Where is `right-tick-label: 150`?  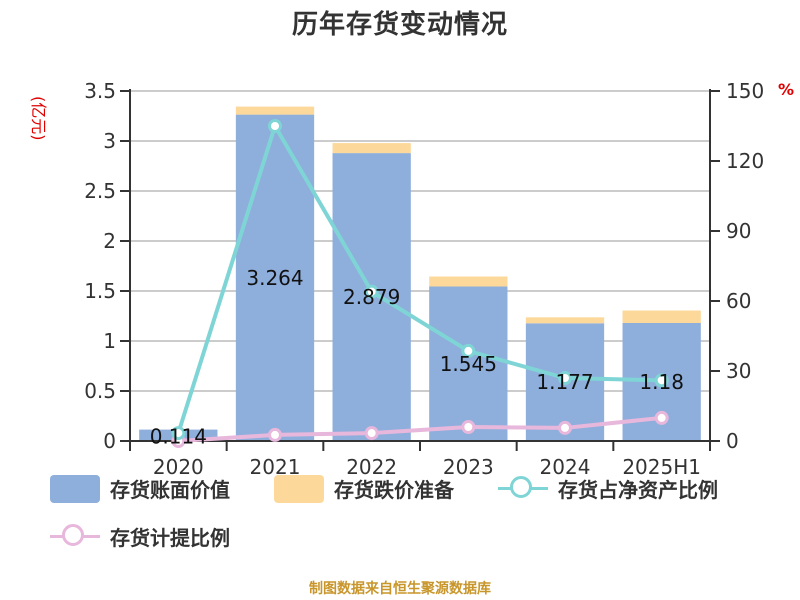
right-tick-label: 150 is located at coordinates (745, 91).